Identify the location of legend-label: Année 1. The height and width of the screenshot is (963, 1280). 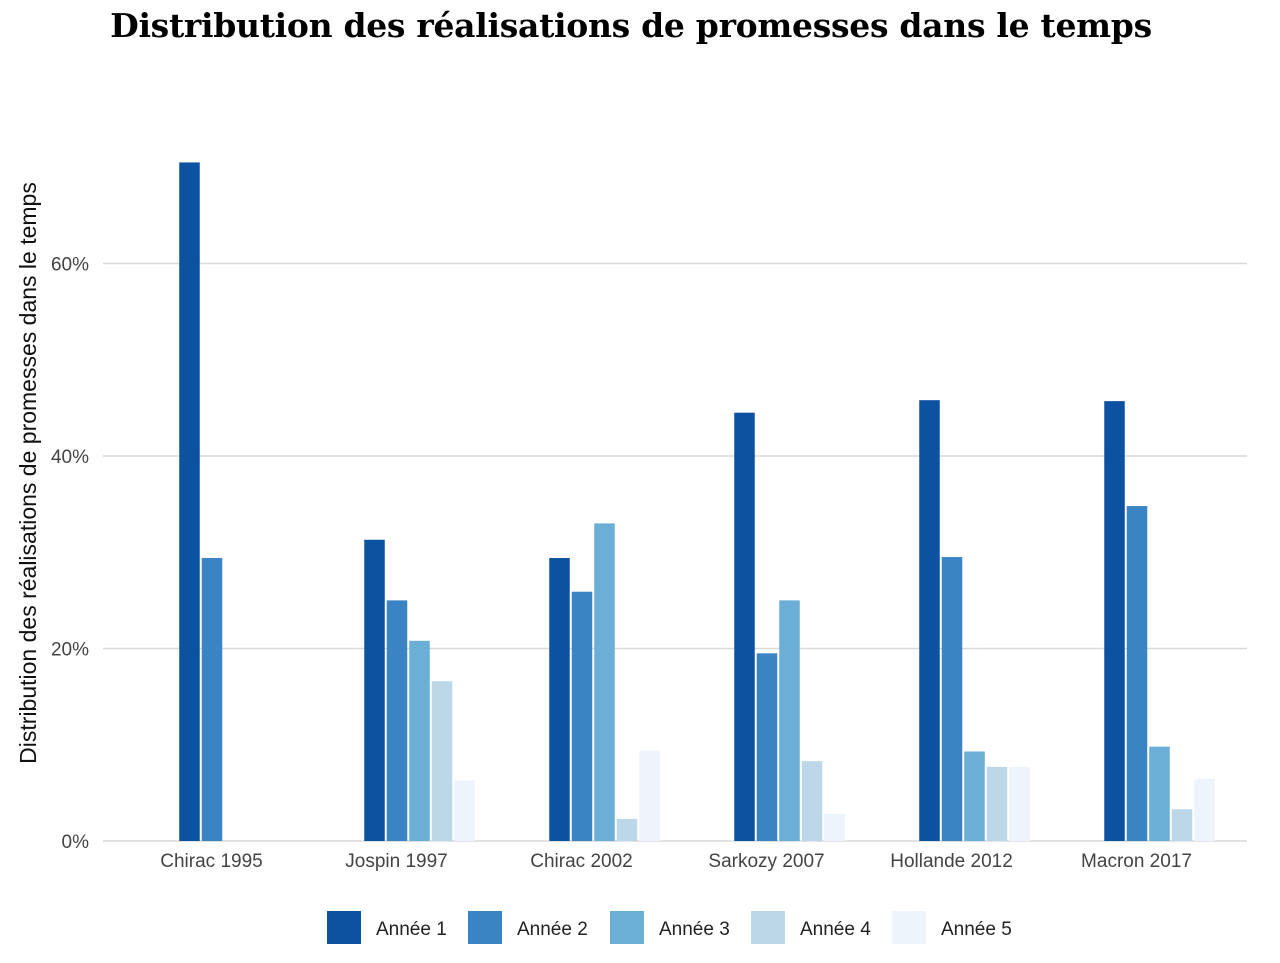
(411, 929).